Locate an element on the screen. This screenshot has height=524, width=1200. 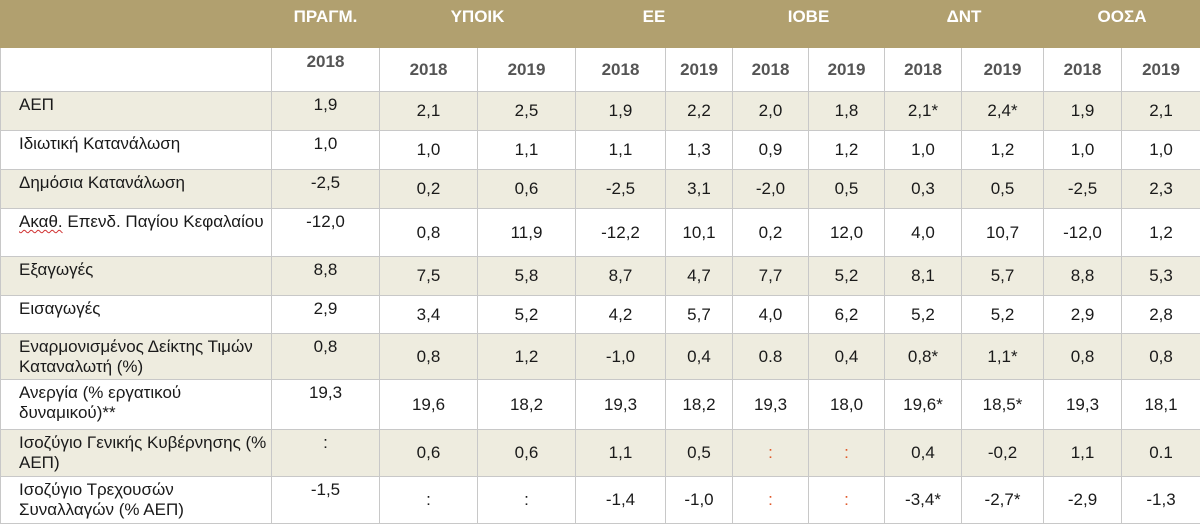
value-cell: 18,5* is located at coordinates (1003, 405).